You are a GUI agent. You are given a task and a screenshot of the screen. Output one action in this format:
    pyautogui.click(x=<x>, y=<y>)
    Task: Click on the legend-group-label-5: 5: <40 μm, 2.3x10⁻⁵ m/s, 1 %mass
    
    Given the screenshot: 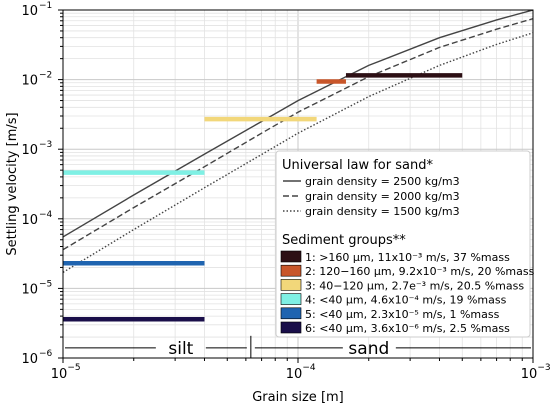 What is the action you would take?
    pyautogui.click(x=402, y=314)
    